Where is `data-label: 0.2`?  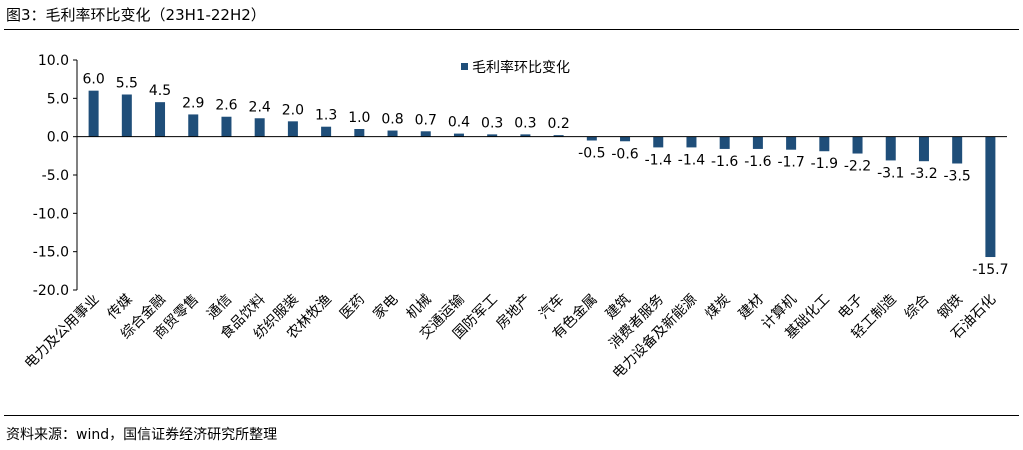
data-label: 0.2 is located at coordinates (558, 124).